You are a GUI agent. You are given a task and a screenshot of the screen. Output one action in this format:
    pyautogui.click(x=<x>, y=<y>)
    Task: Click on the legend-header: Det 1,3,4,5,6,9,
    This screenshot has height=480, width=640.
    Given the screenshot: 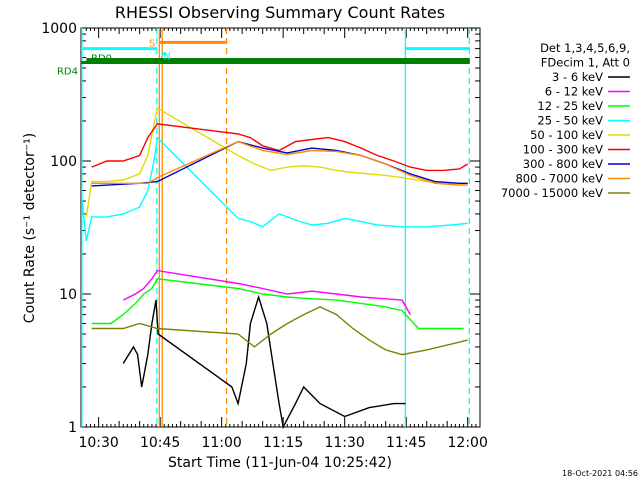 What is the action you would take?
    pyautogui.click(x=585, y=48)
    